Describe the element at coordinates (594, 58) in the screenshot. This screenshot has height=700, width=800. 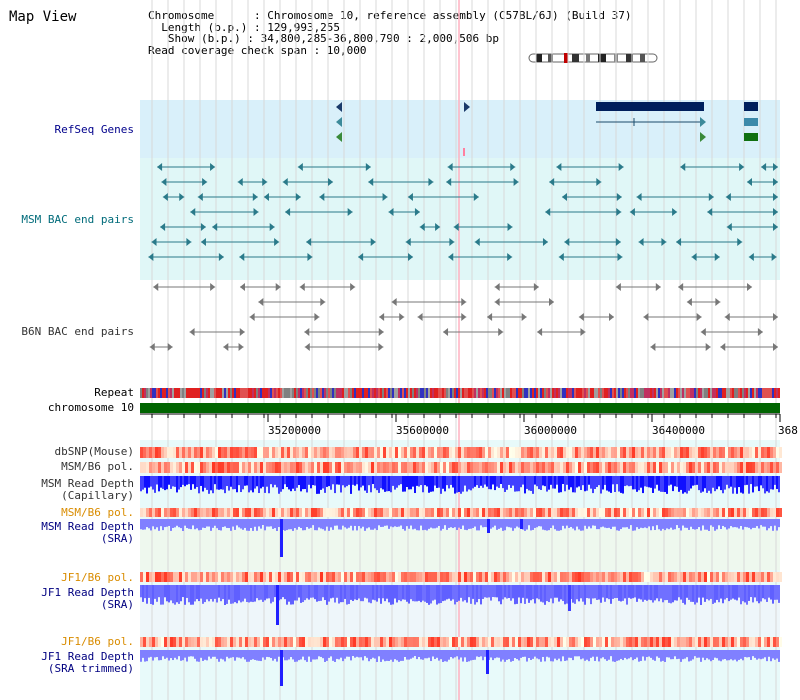
I see `chromosome-ideogram` at that location.